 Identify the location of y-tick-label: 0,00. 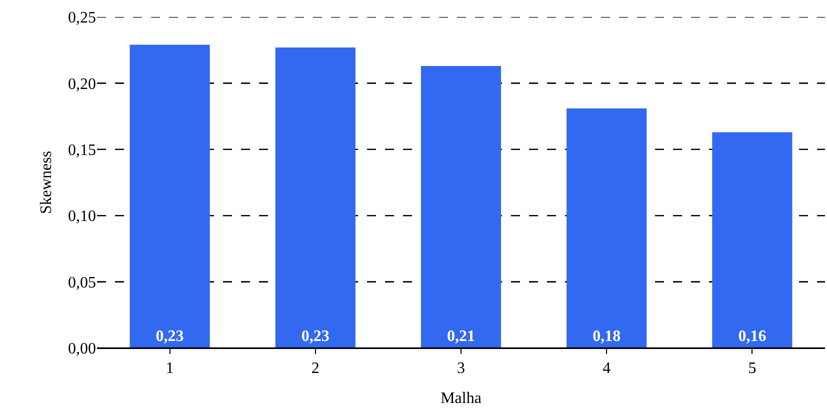
(82, 349).